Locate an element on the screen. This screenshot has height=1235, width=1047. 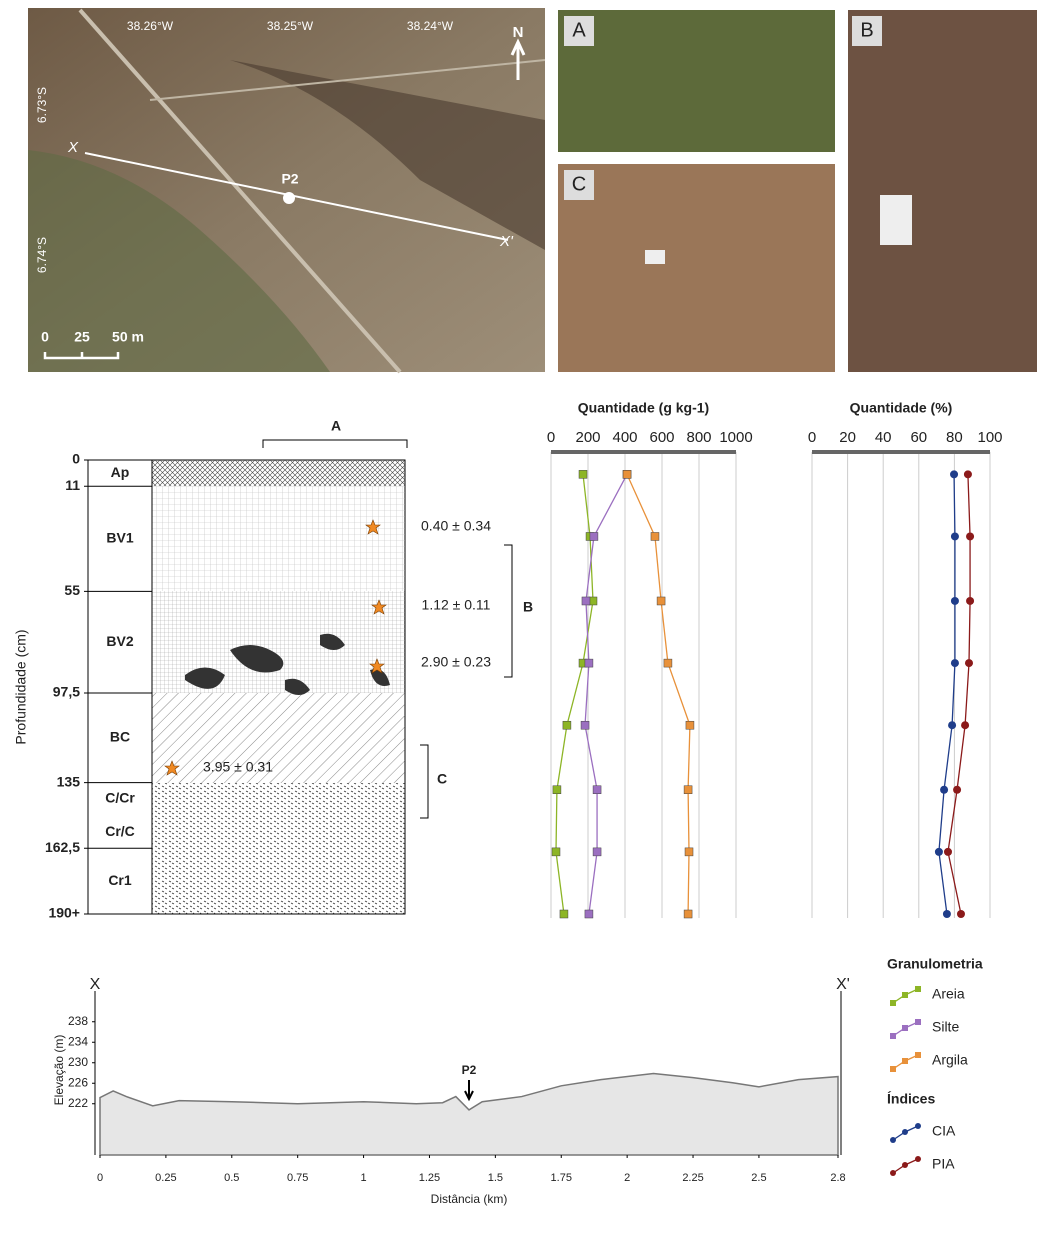
y-tick-label: 230 is located at coordinates (78, 1062).